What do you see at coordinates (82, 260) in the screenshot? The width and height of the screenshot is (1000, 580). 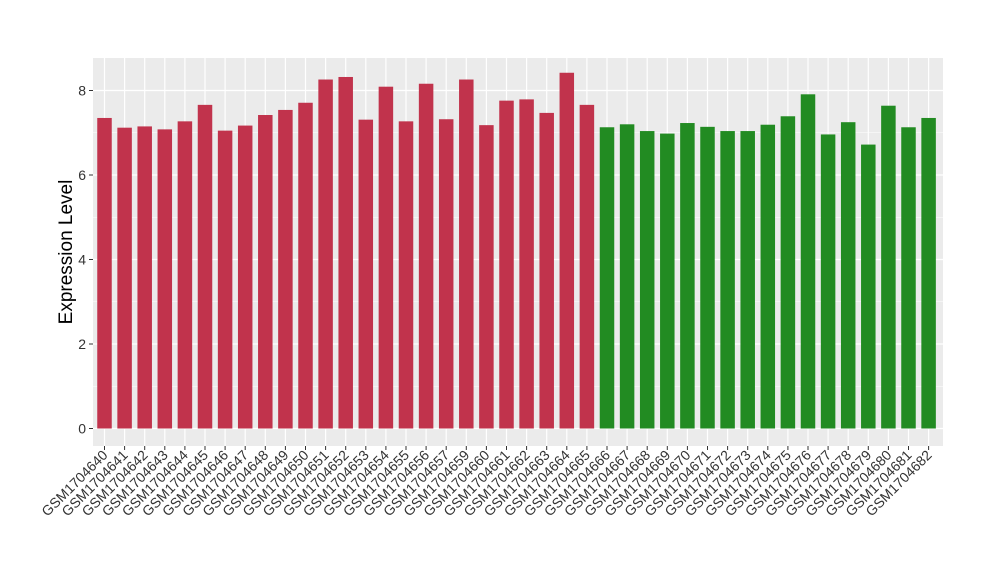 I see `y-tick-label: 4` at bounding box center [82, 260].